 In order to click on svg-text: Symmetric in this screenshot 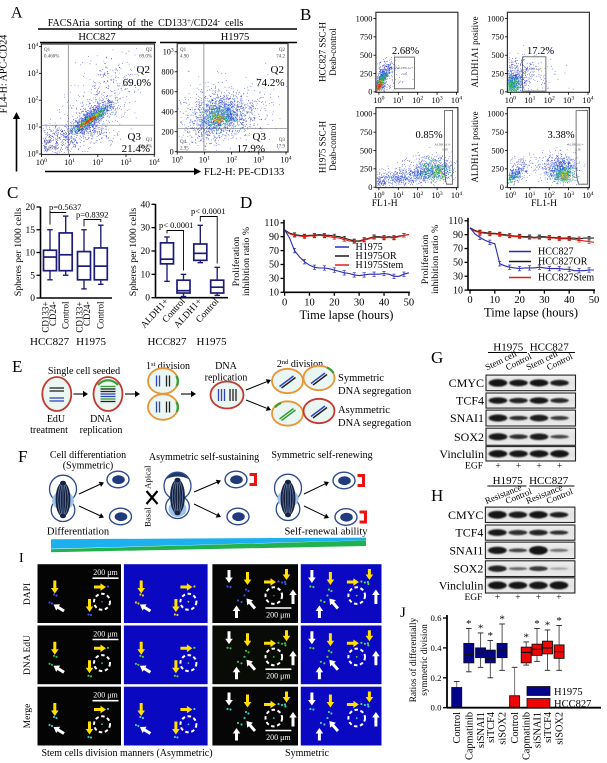, I will do `click(307, 753)`.